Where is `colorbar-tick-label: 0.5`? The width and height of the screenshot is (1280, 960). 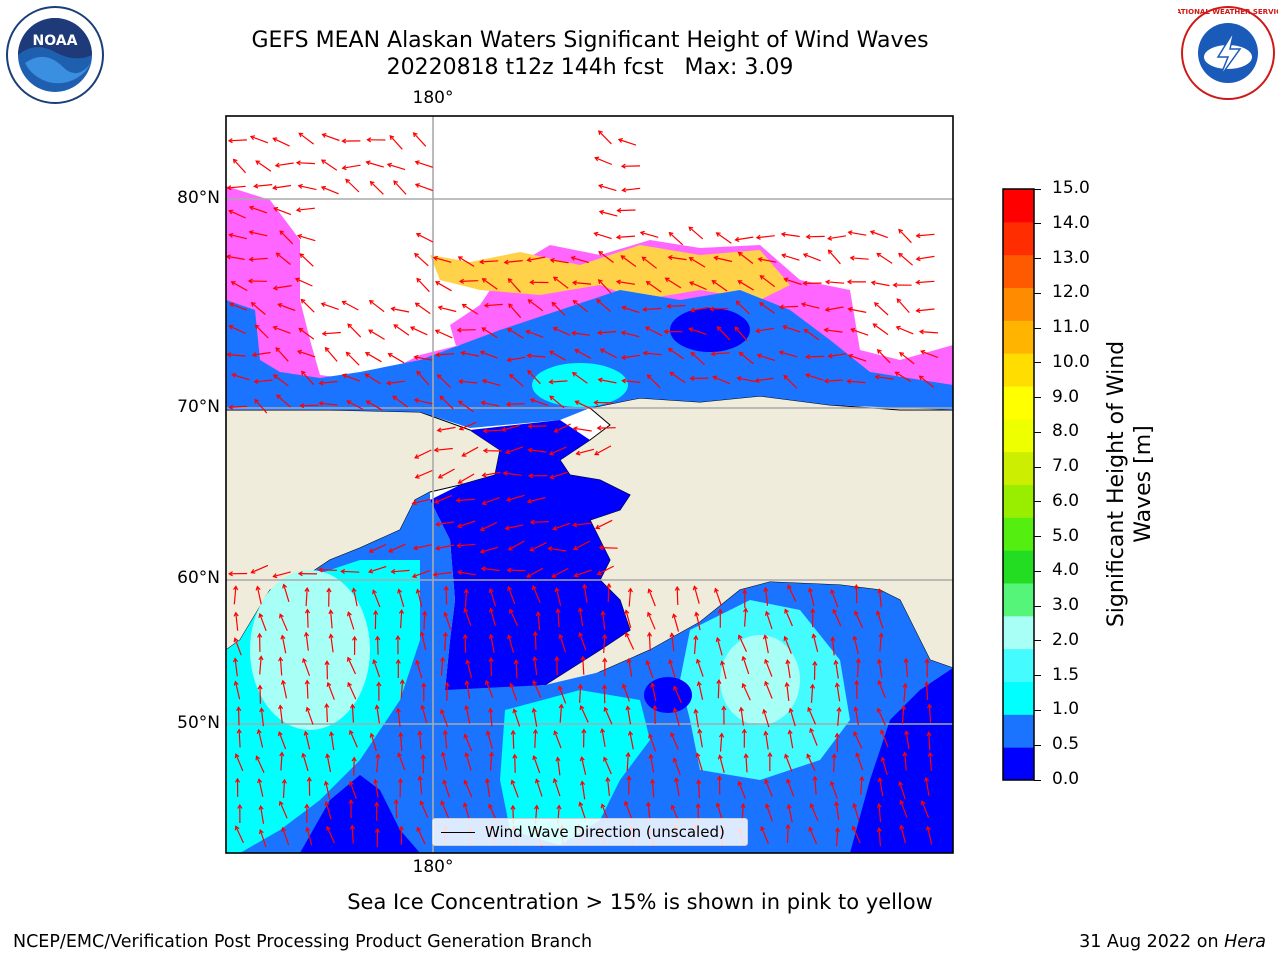 colorbar-tick-label: 0.5 is located at coordinates (1066, 744).